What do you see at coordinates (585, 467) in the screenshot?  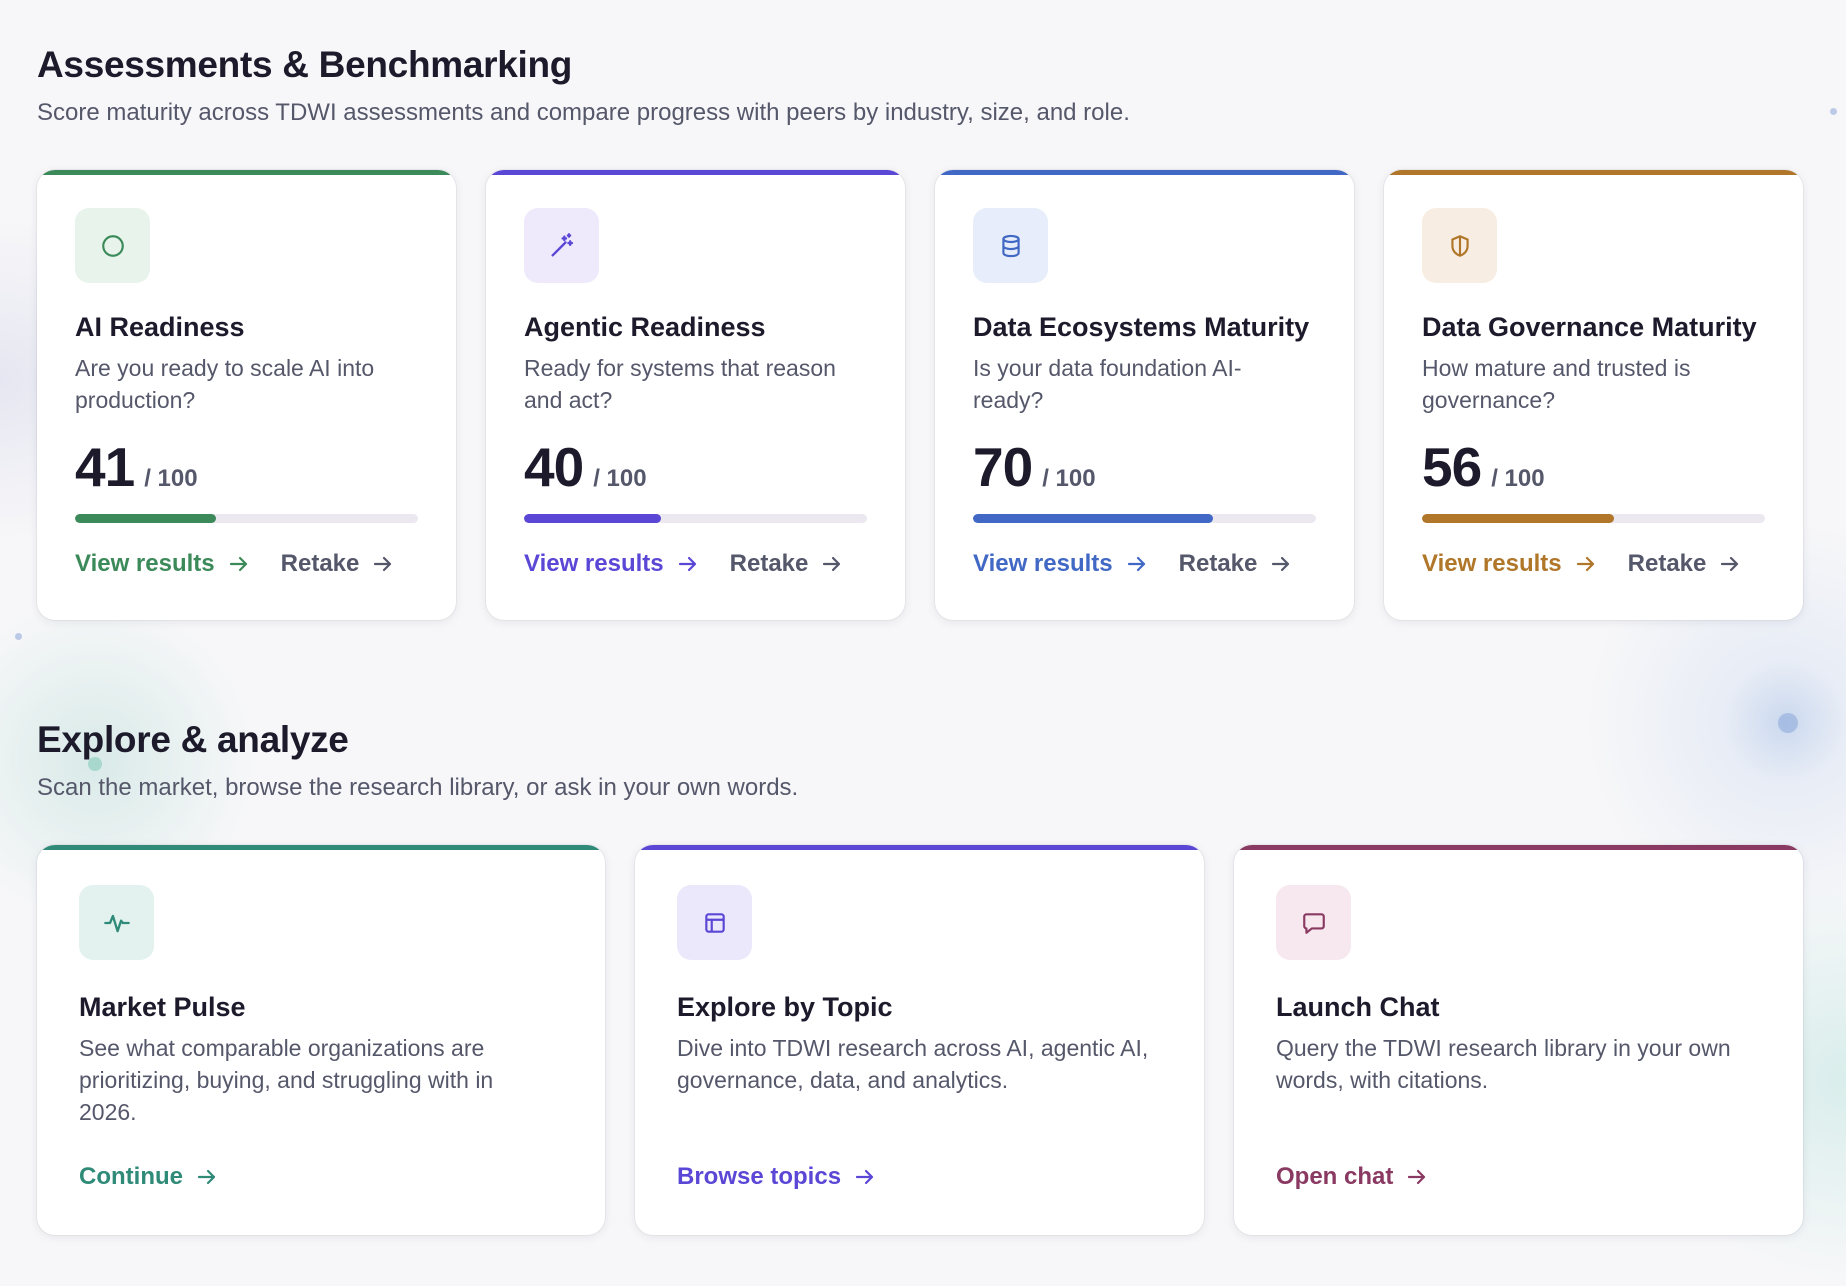 I see `score-display: 40 / 100` at bounding box center [585, 467].